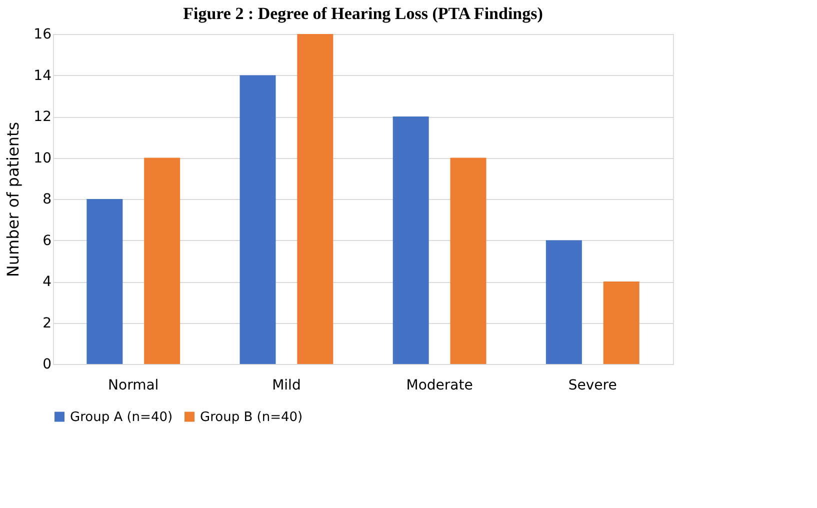  I want to click on legend-label: Group B (n=40), so click(251, 417).